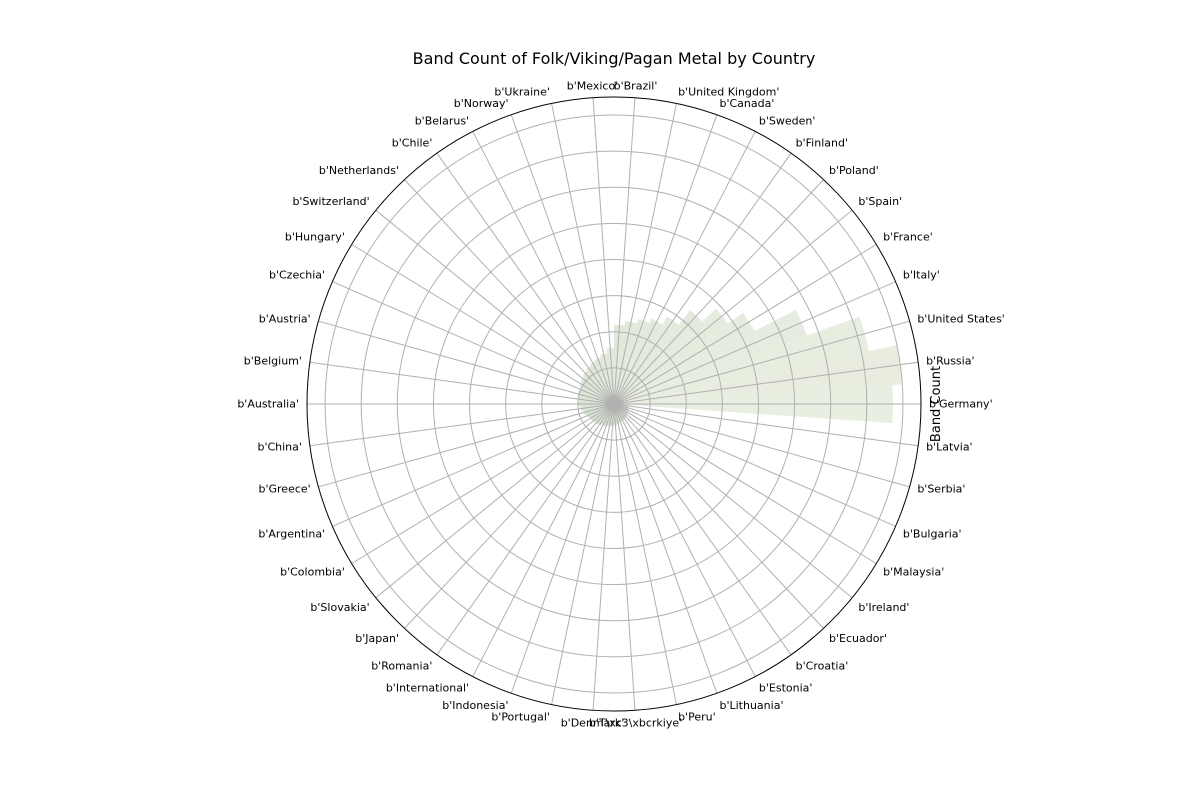  I want to click on category-label-1: b'Russia', so click(950, 361).